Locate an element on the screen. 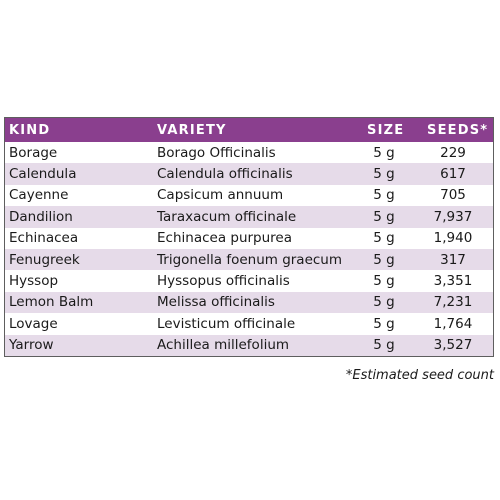  cell-seeds: 617 is located at coordinates (453, 174).